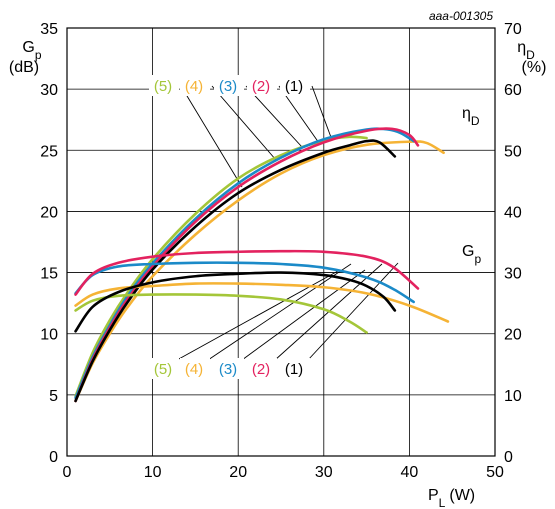  I want to click on right-axis-title: ηD, so click(526, 50).